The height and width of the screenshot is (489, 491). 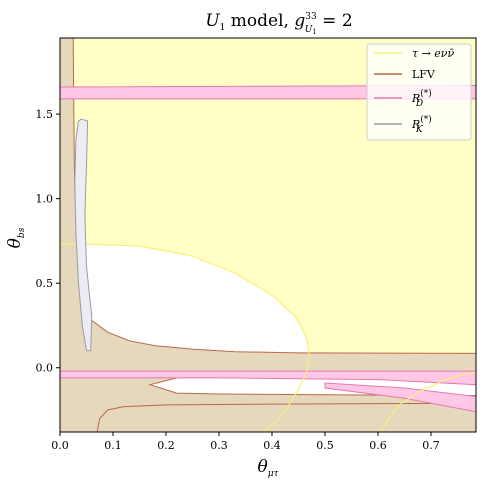 I want to click on y-tick-label: 1.5, so click(x=45, y=114).